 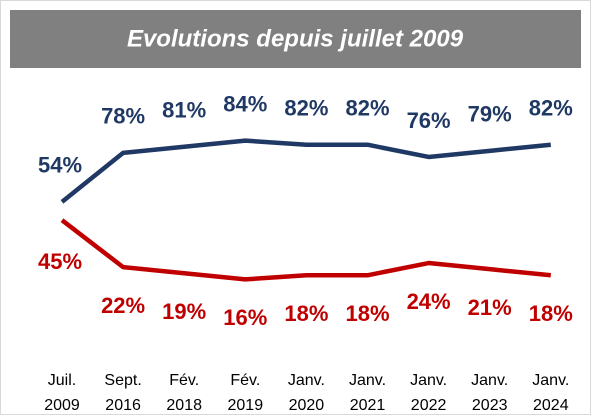 What do you see at coordinates (245, 103) in the screenshot?
I see `value-label: 84%` at bounding box center [245, 103].